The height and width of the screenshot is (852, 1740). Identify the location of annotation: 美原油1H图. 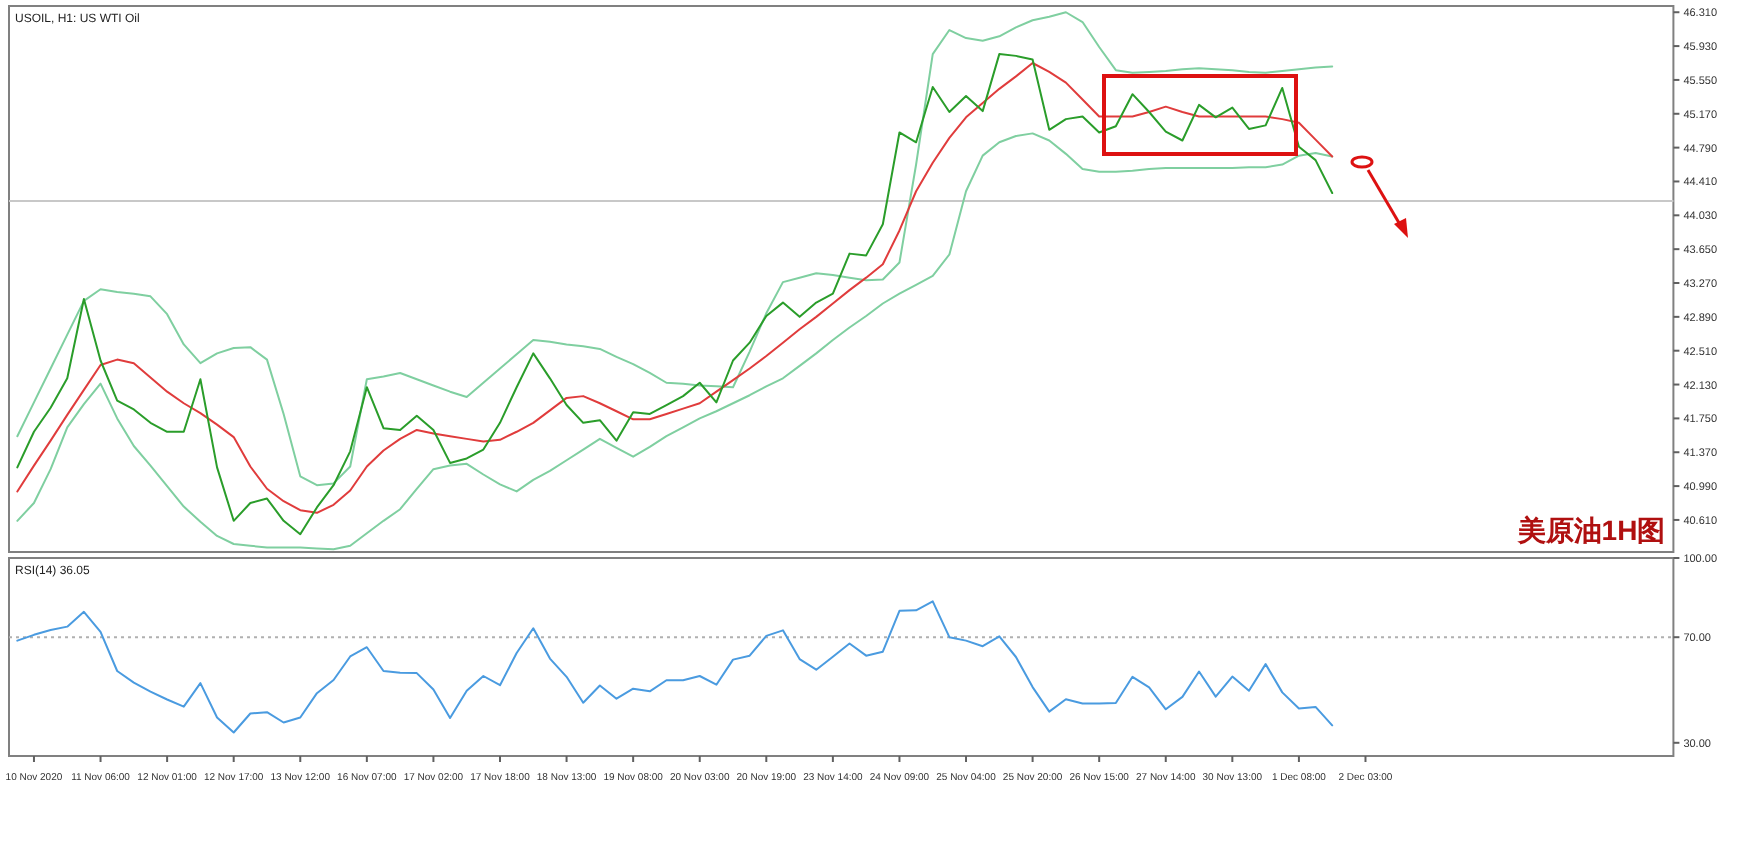
(1590, 530).